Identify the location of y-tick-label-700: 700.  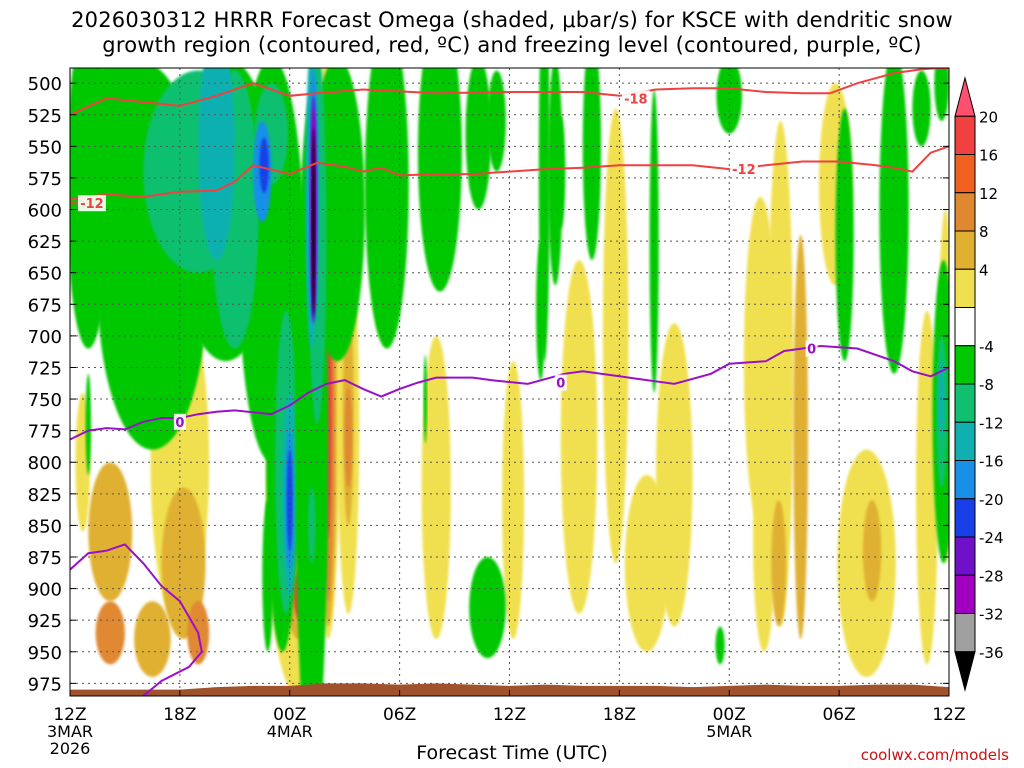
(45, 337).